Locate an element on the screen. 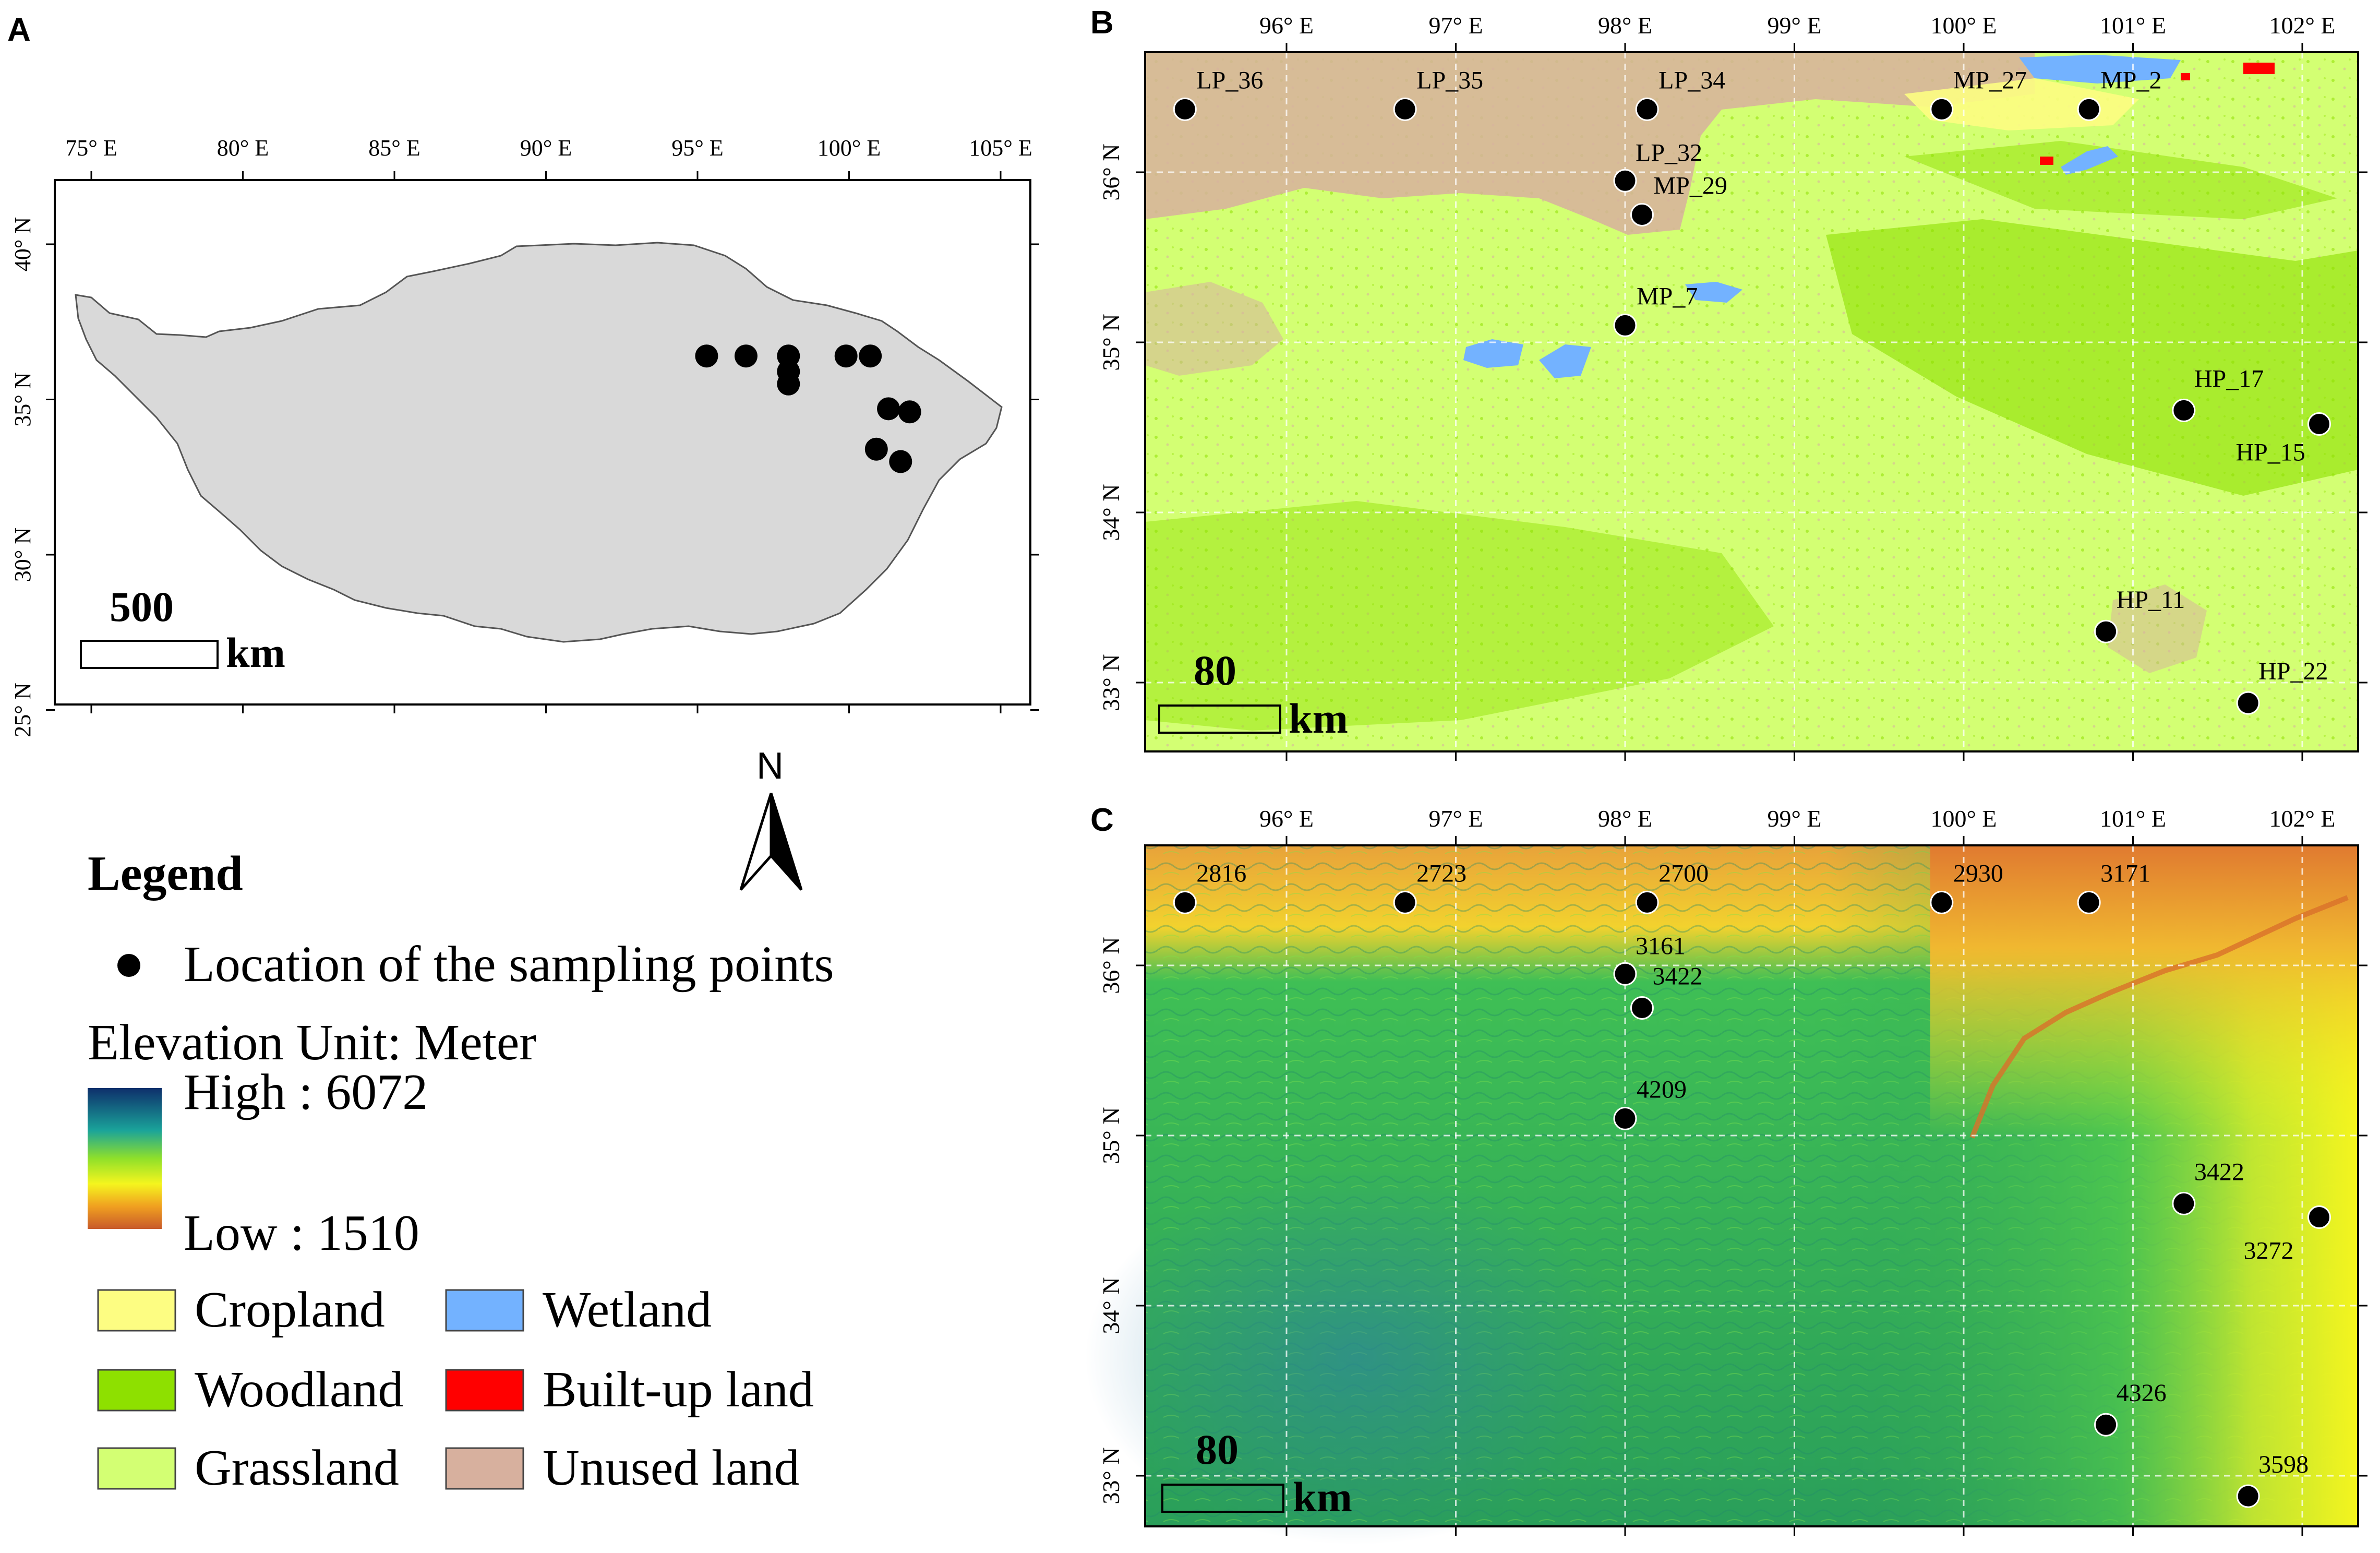  legend-elevation-high: High : 6072 is located at coordinates (306, 1092).